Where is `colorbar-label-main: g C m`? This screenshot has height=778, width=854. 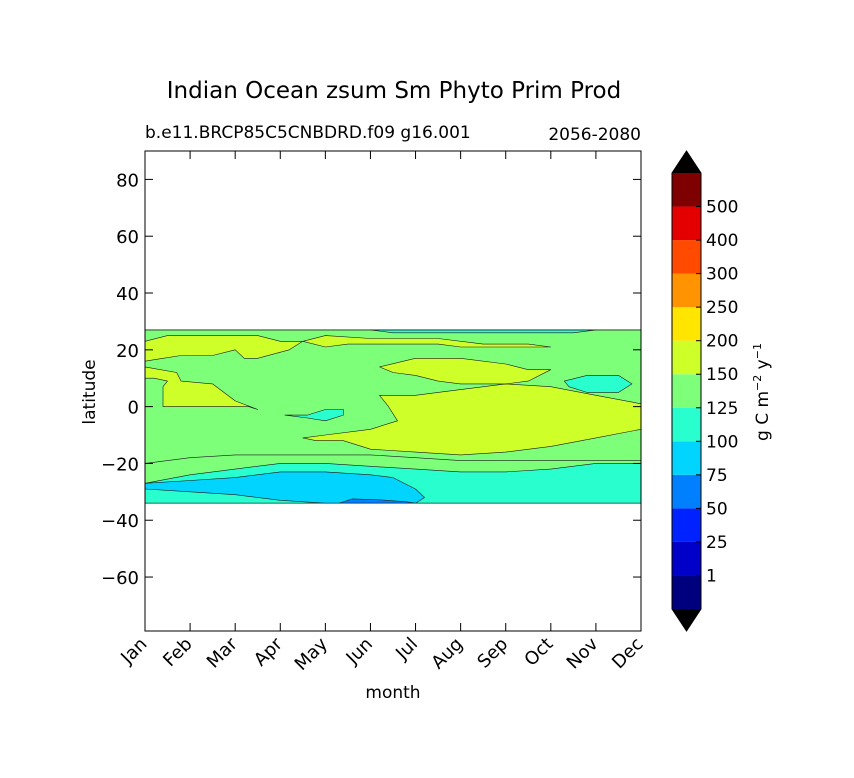 colorbar-label-main: g C m is located at coordinates (763, 416).